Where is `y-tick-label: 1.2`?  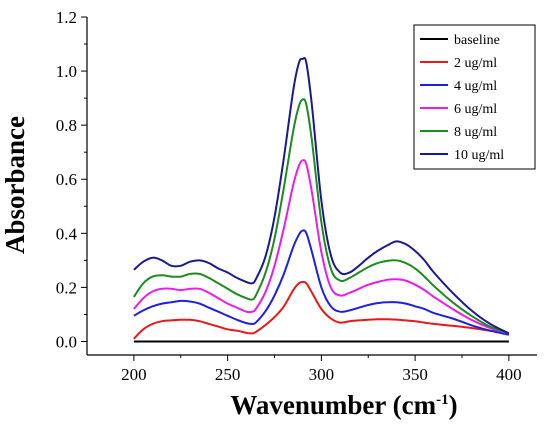
y-tick-label: 1.2 is located at coordinates (66, 17).